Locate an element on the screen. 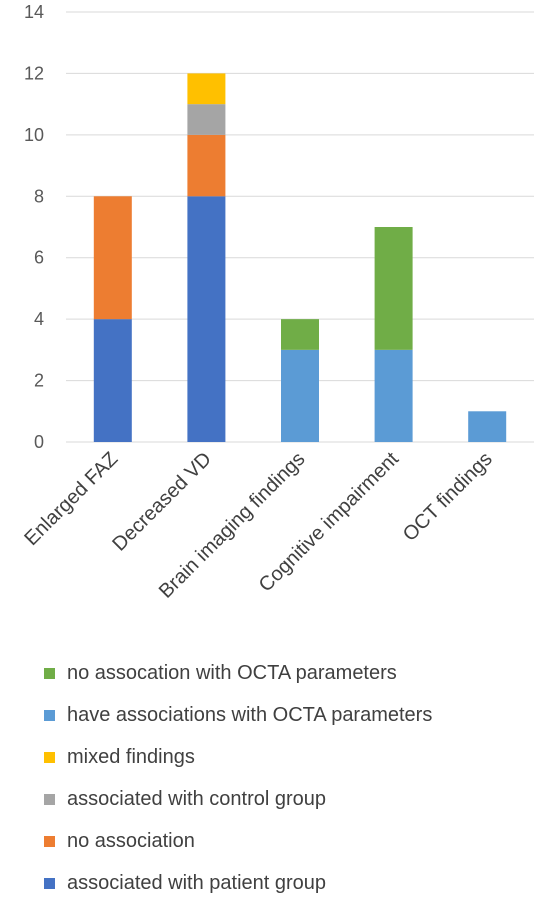 The height and width of the screenshot is (904, 536). legend-item: associated with patient group is located at coordinates (284, 883).